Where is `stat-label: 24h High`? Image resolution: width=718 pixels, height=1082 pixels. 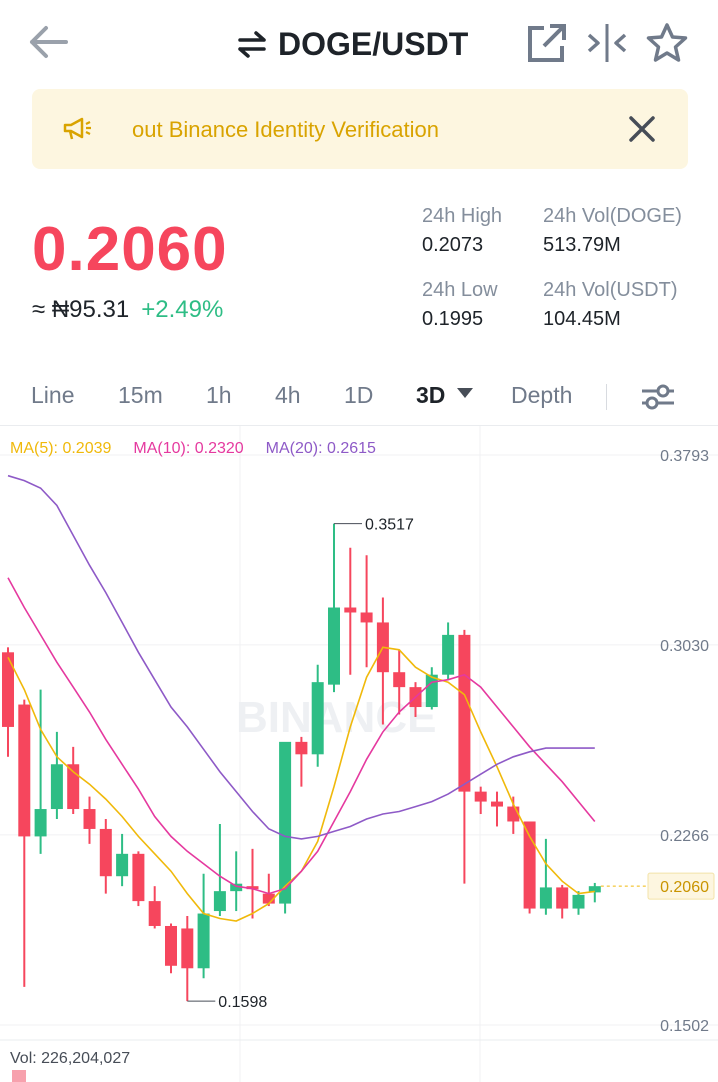 stat-label: 24h High is located at coordinates (462, 216).